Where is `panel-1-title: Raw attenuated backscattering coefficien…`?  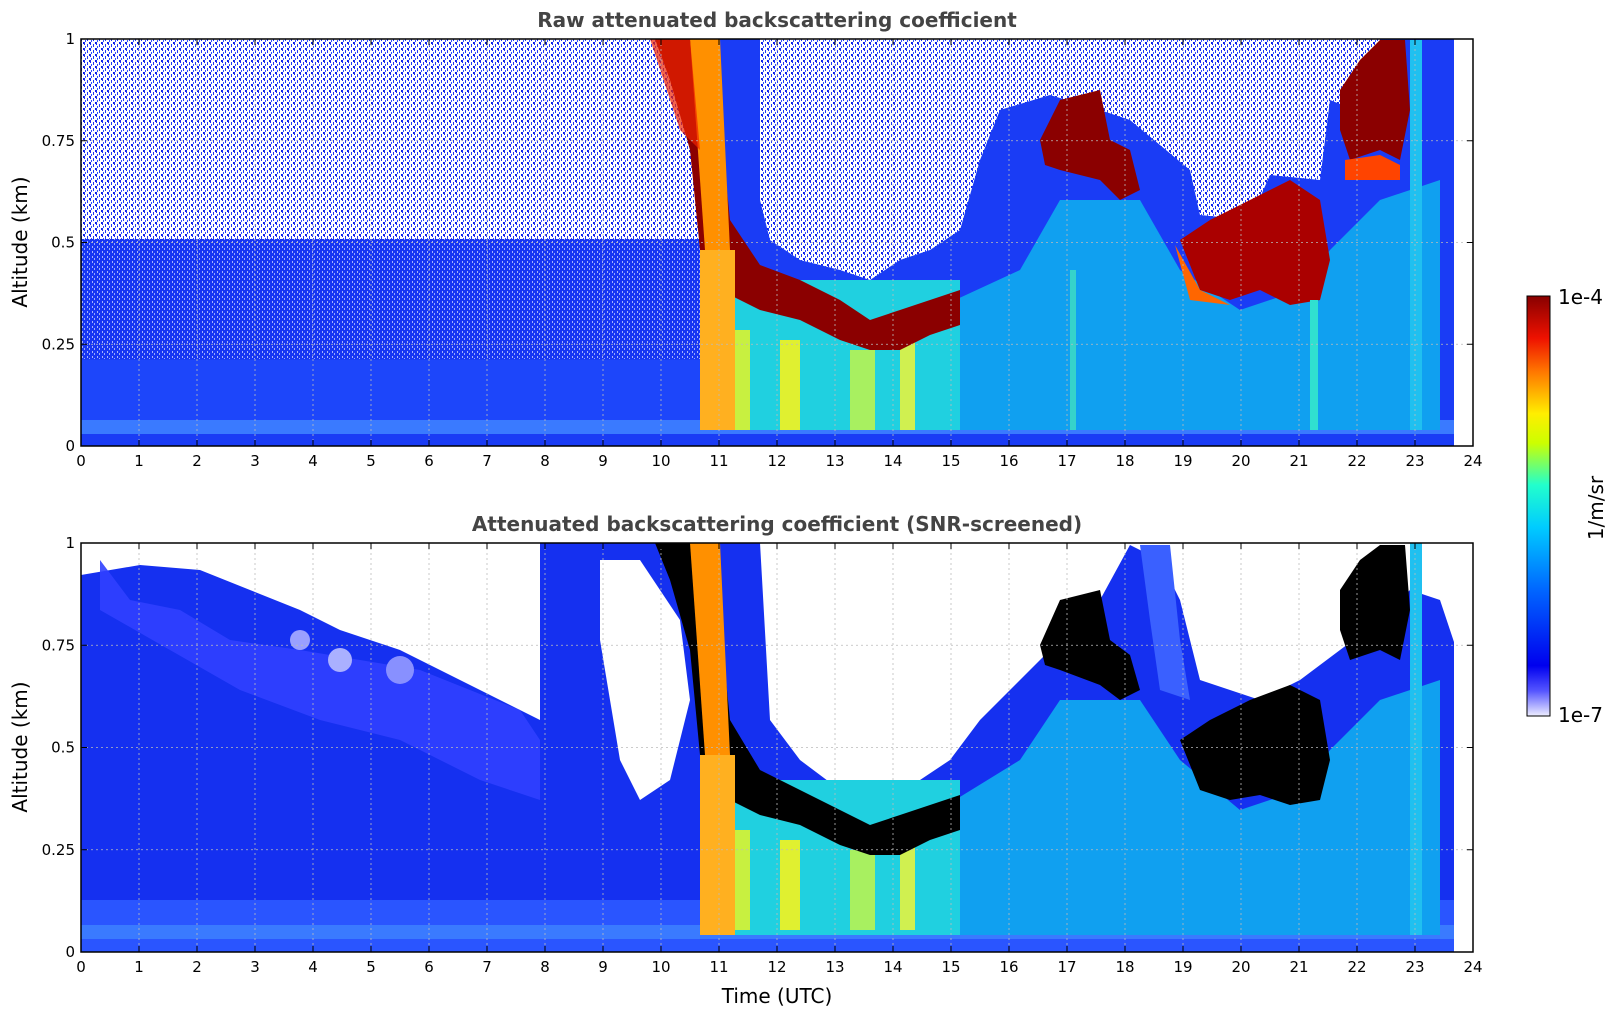 panel-1-title: Raw attenuated backscattering coefficien… is located at coordinates (777, 20).